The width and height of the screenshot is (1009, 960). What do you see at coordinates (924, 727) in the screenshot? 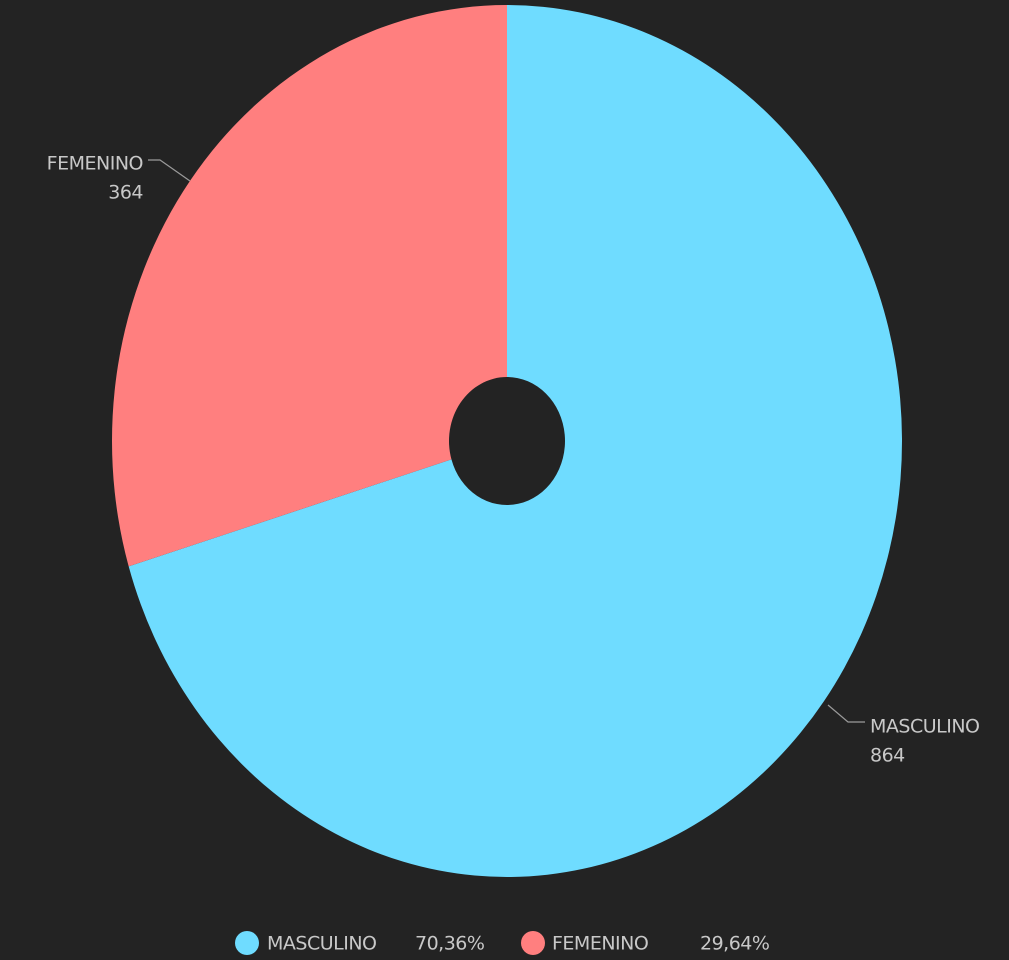
I see `slice-label: MASCULINO` at bounding box center [924, 727].